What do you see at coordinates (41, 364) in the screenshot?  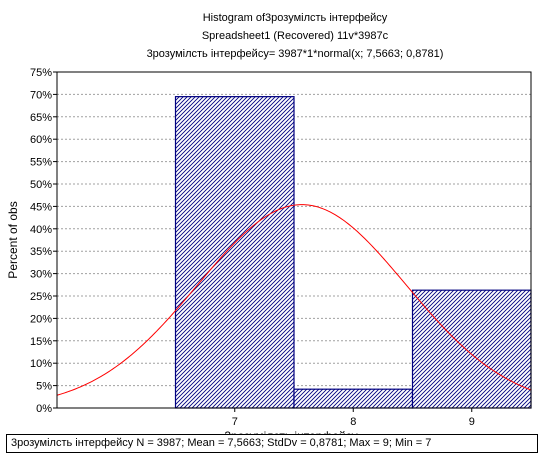 I see `y-tick-label: 10%` at bounding box center [41, 364].